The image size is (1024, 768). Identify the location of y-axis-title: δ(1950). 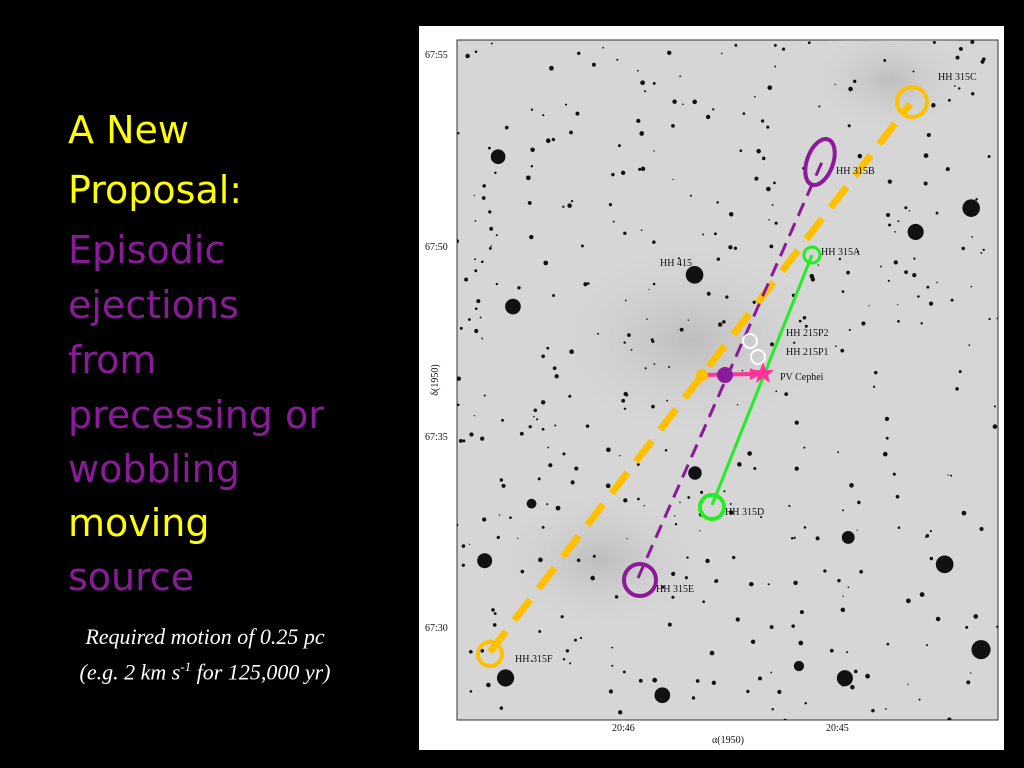
(435, 379).